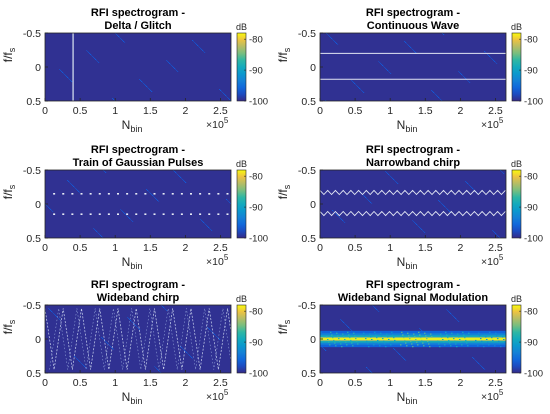 This screenshot has height=414, width=550. What do you see at coordinates (217, 123) in the screenshot?
I see `x-multiplier: ×10⁵` at bounding box center [217, 123].